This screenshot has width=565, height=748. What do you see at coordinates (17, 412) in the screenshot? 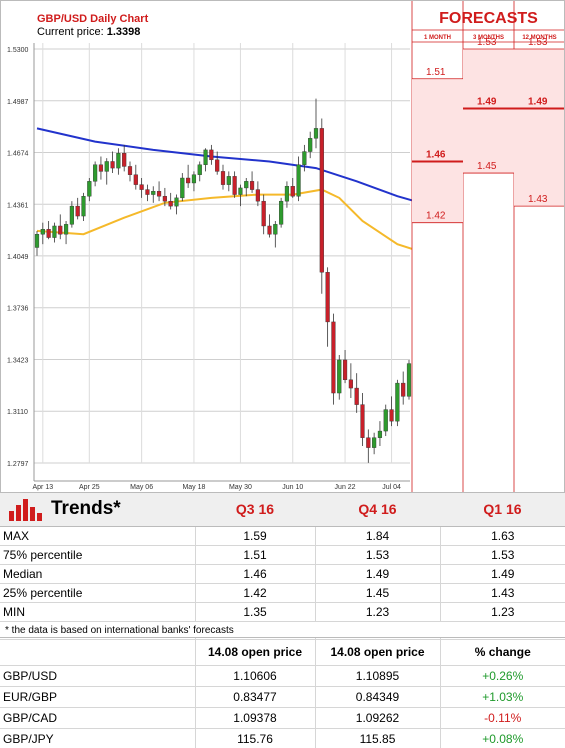
I see `y-tick-label: 1.3110` at bounding box center [17, 412].